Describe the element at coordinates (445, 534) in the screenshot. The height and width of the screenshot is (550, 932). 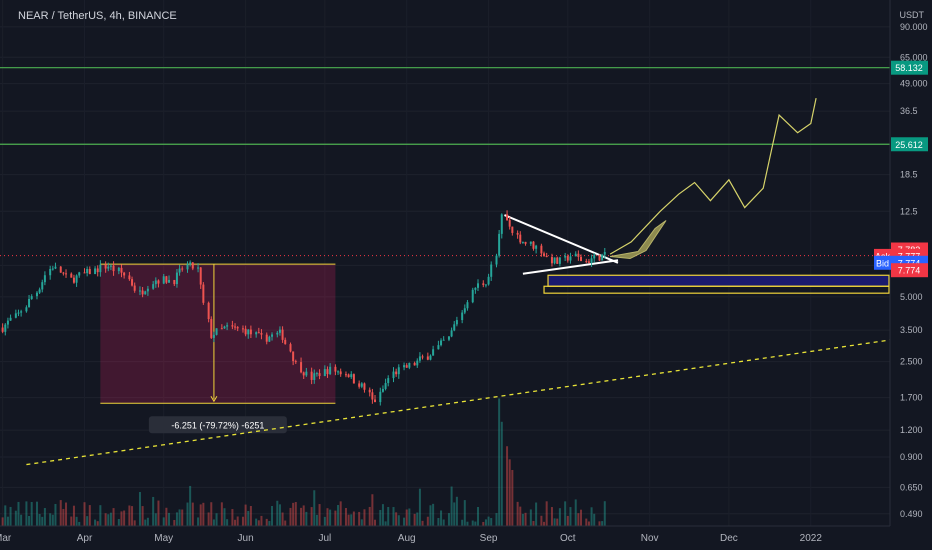
I see `time-axis: Mar Apr May Jun Jul Aug Sep Oct Nov Dec 2022` at that location.